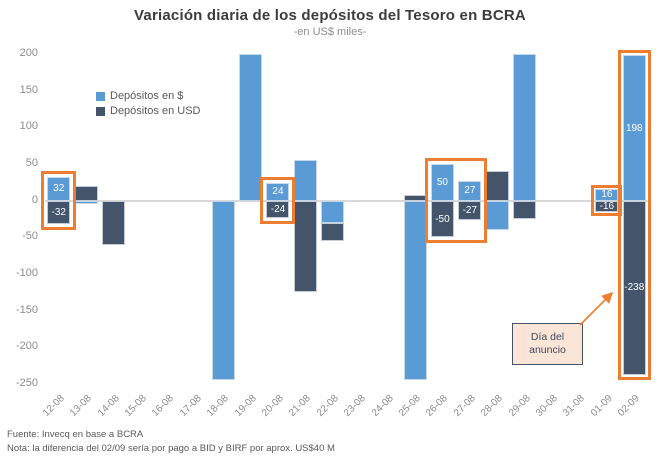 This screenshot has height=461, width=660. Describe the element at coordinates (34, 199) in the screenshot. I see `y-axis-tick-label: 0` at that location.